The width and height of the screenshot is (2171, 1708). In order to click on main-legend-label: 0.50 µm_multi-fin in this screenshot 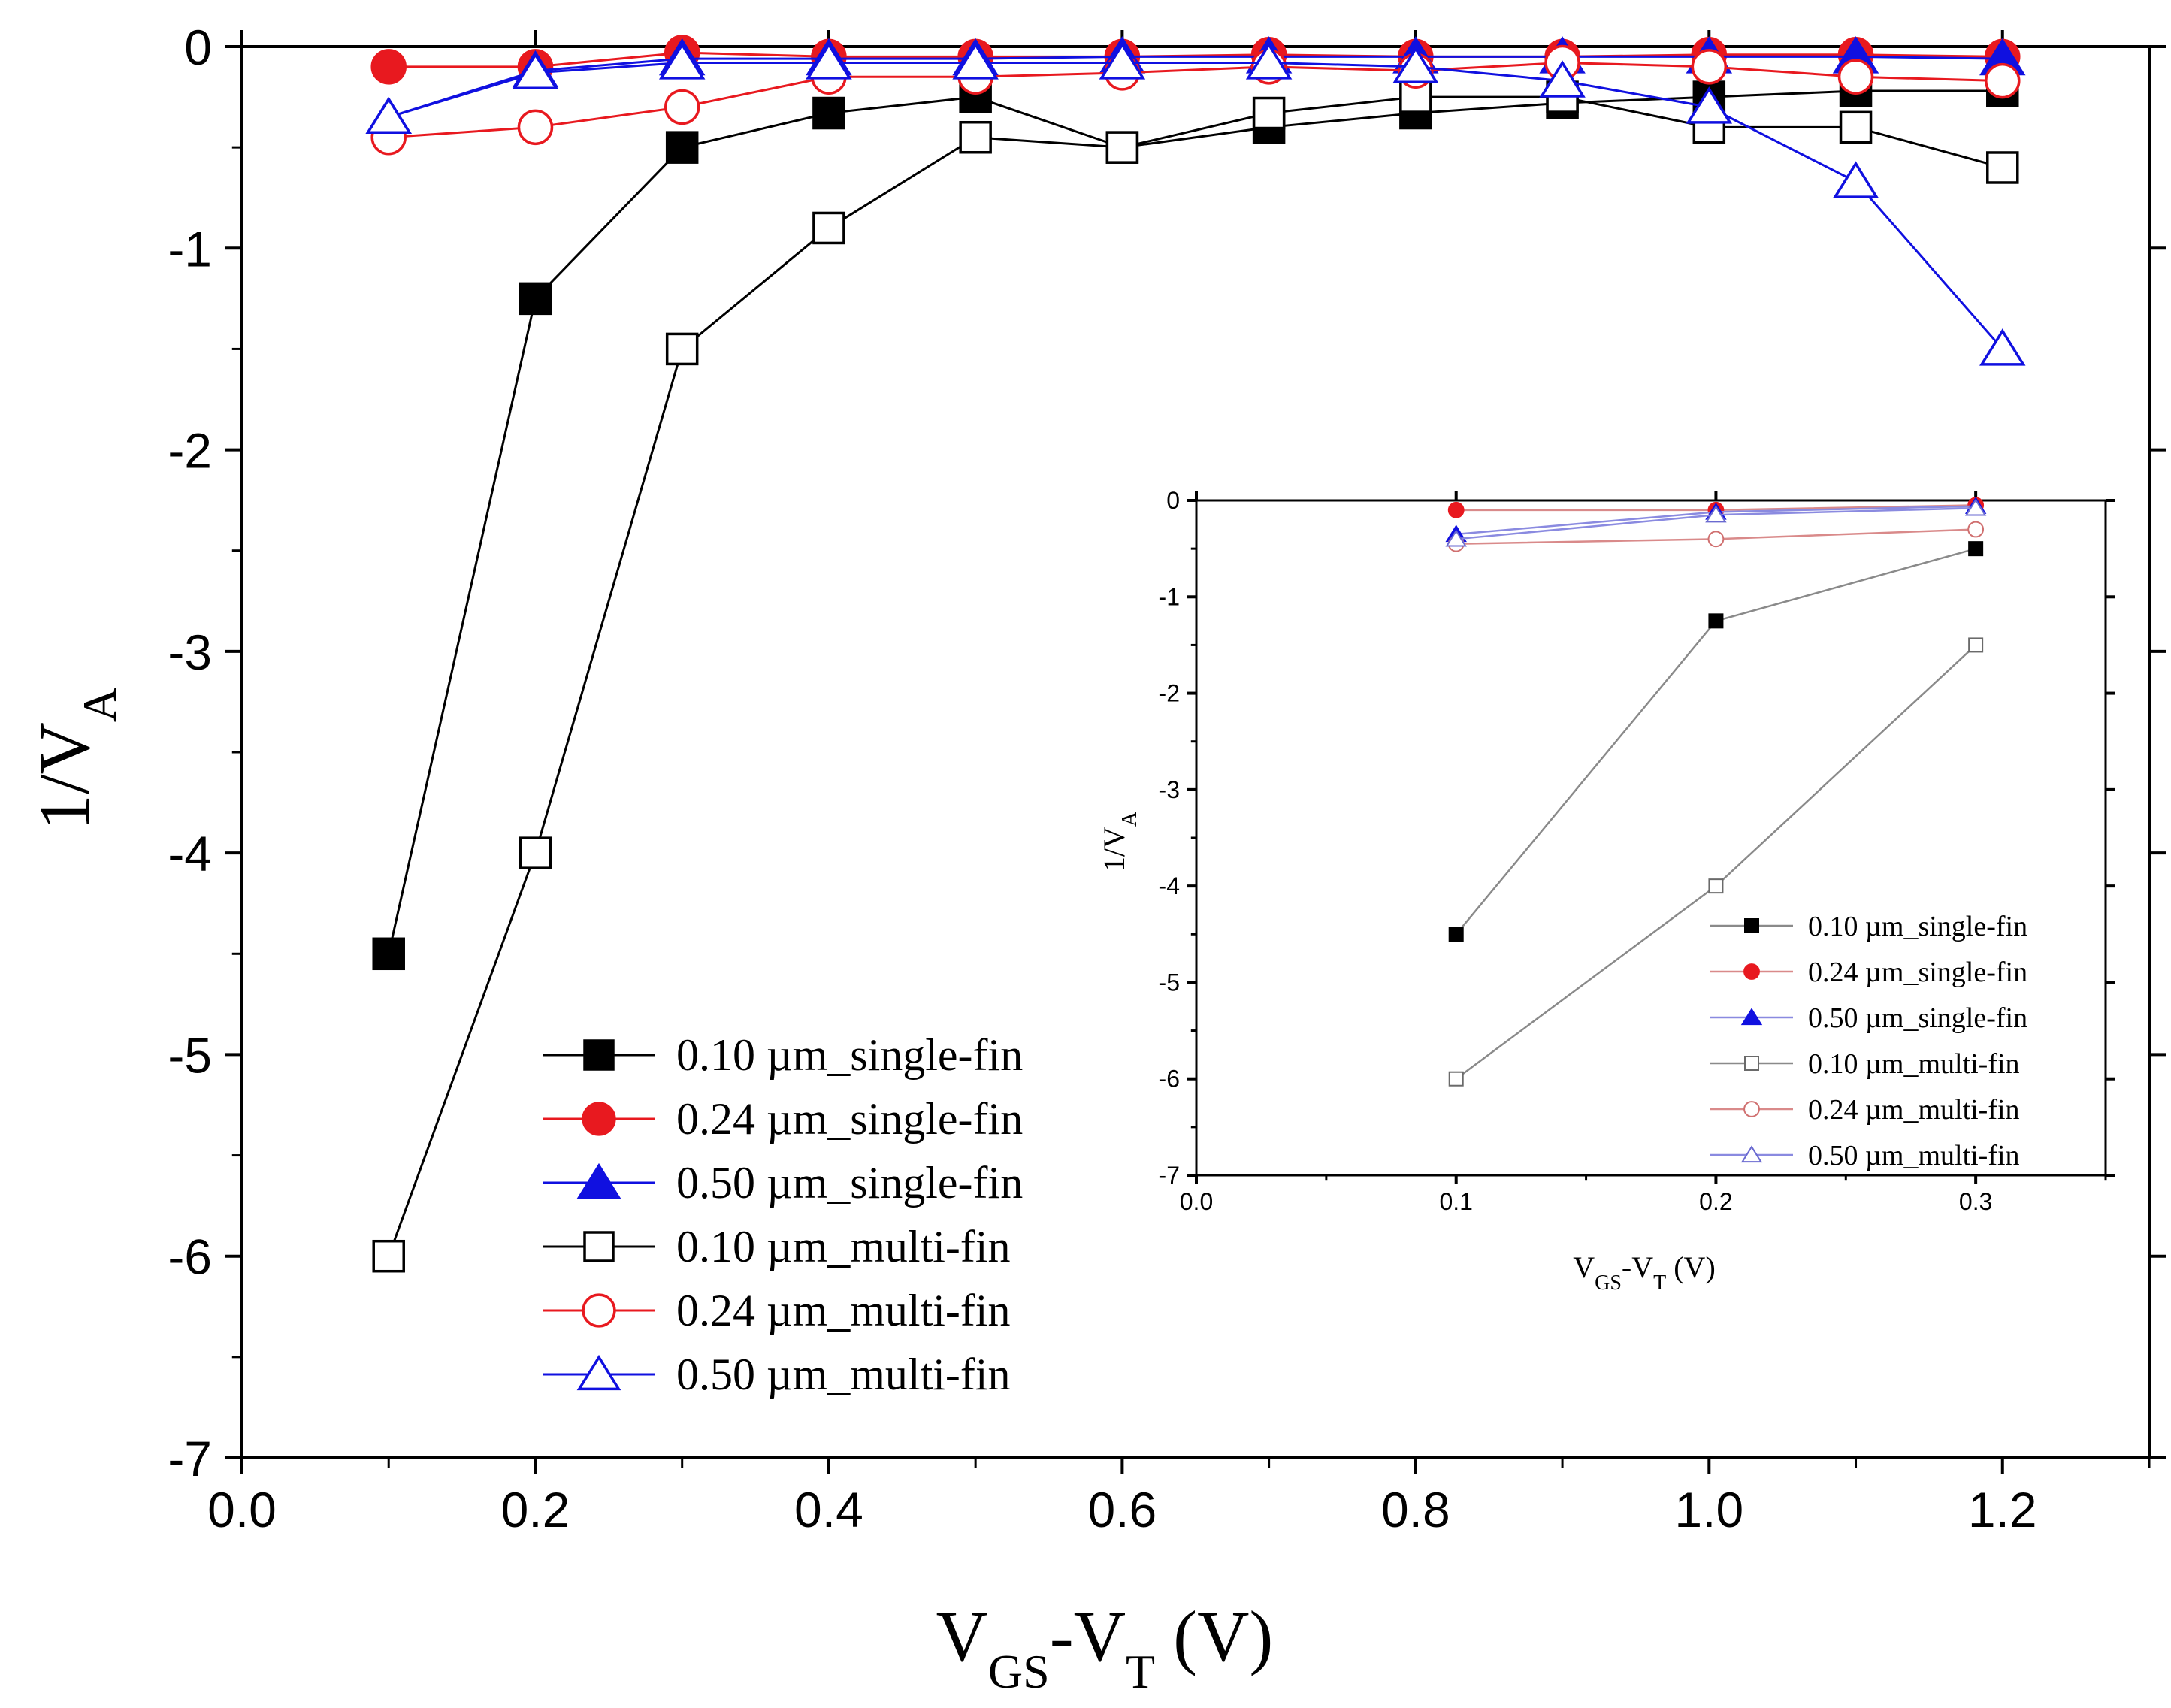, I will do `click(844, 1374)`.